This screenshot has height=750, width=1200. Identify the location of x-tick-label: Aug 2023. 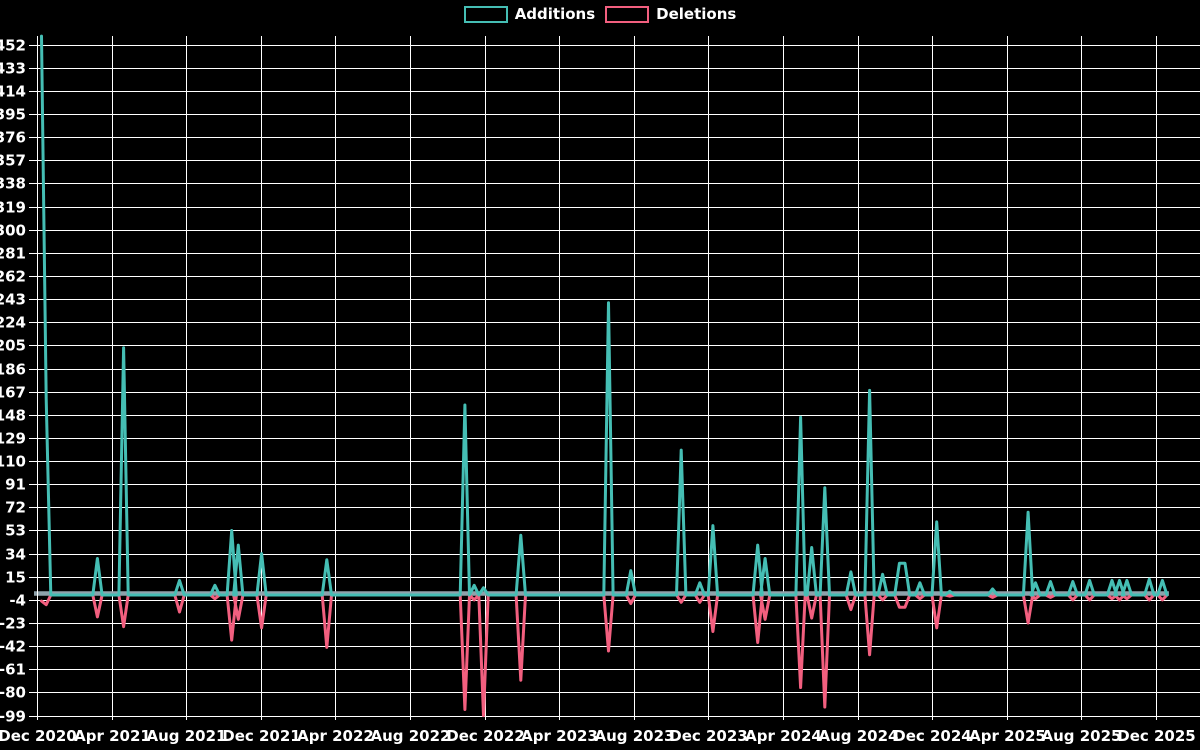
(635, 736).